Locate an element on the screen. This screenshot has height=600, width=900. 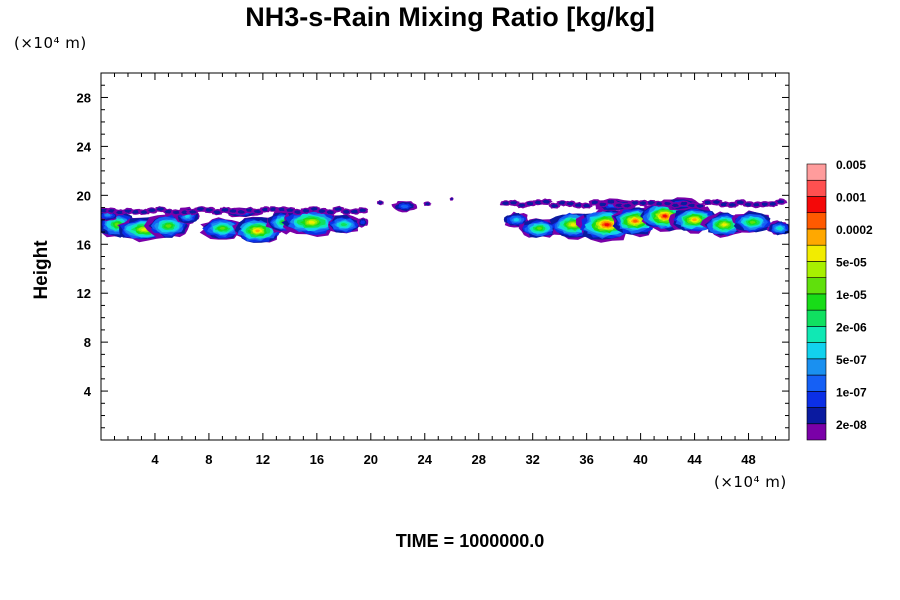
y-axis-unit: (×10⁴ m) is located at coordinates (50, 43).